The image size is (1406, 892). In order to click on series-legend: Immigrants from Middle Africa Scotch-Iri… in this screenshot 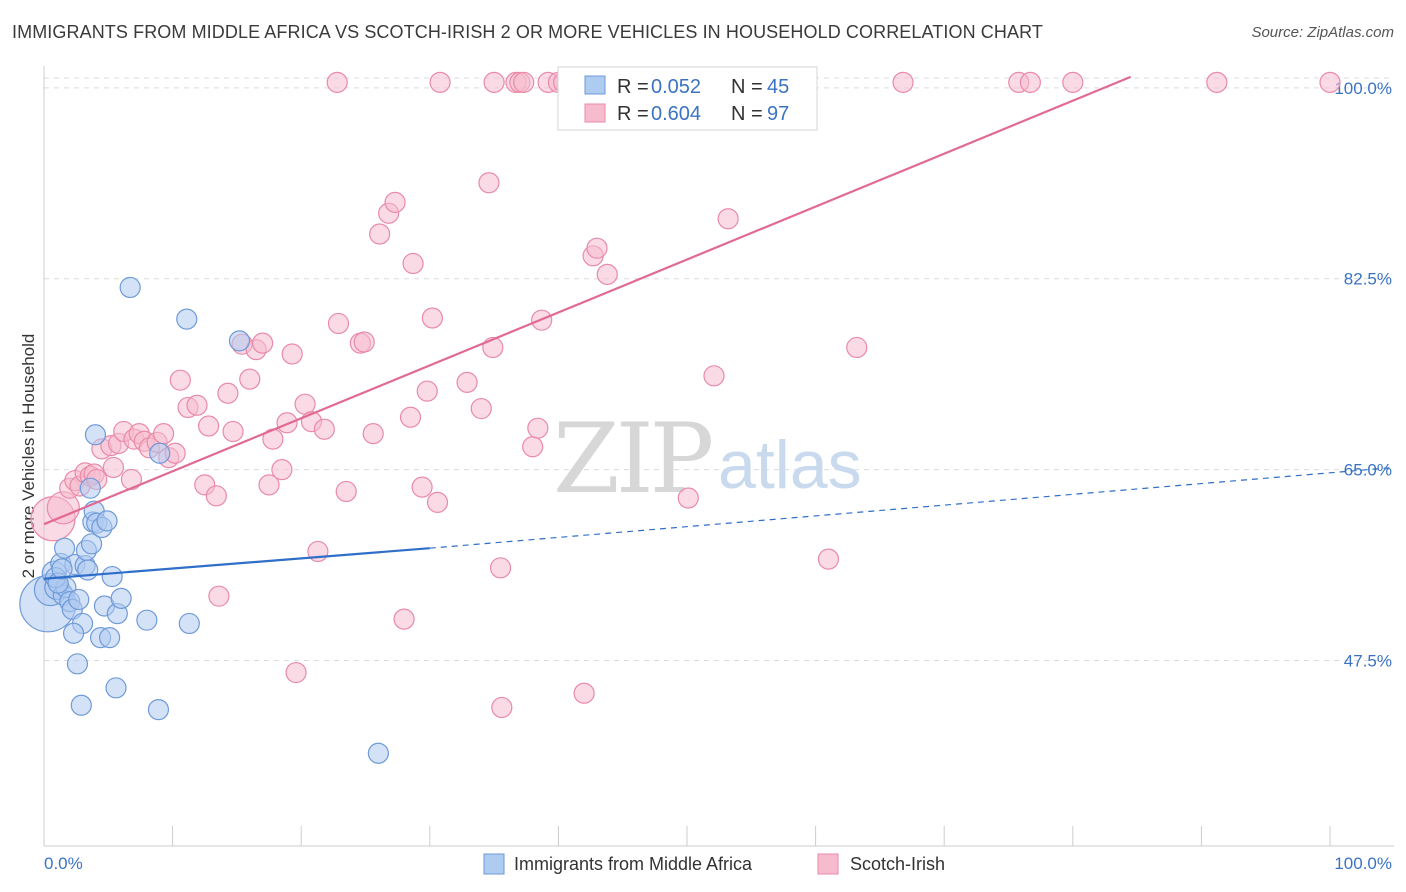, I will do `click(714, 864)`.